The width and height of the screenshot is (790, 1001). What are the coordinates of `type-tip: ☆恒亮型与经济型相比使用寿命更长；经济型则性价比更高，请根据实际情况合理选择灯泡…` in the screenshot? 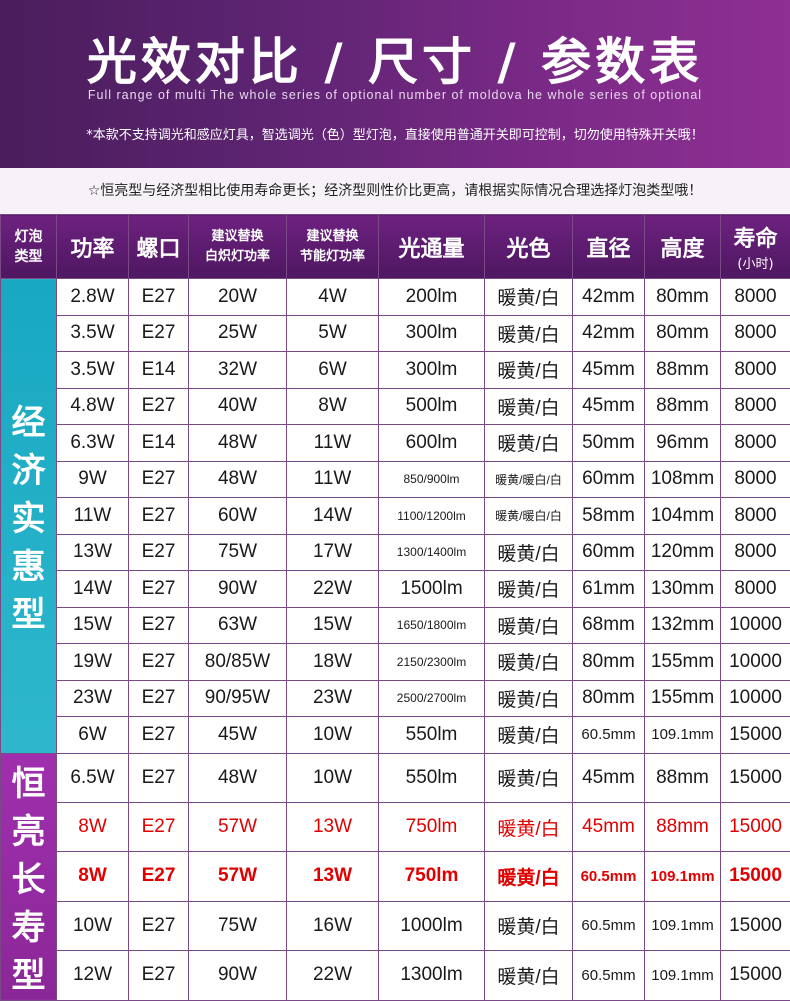 It's located at (395, 191).